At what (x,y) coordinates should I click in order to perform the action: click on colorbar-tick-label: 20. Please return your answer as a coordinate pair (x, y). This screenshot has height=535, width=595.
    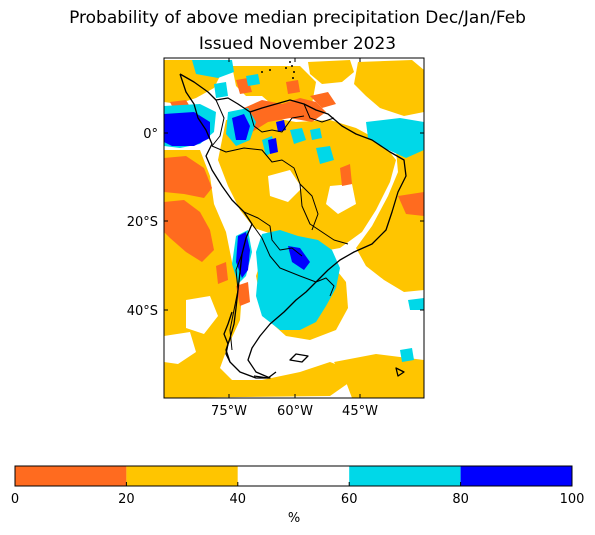
    Looking at the image, I should click on (126, 499).